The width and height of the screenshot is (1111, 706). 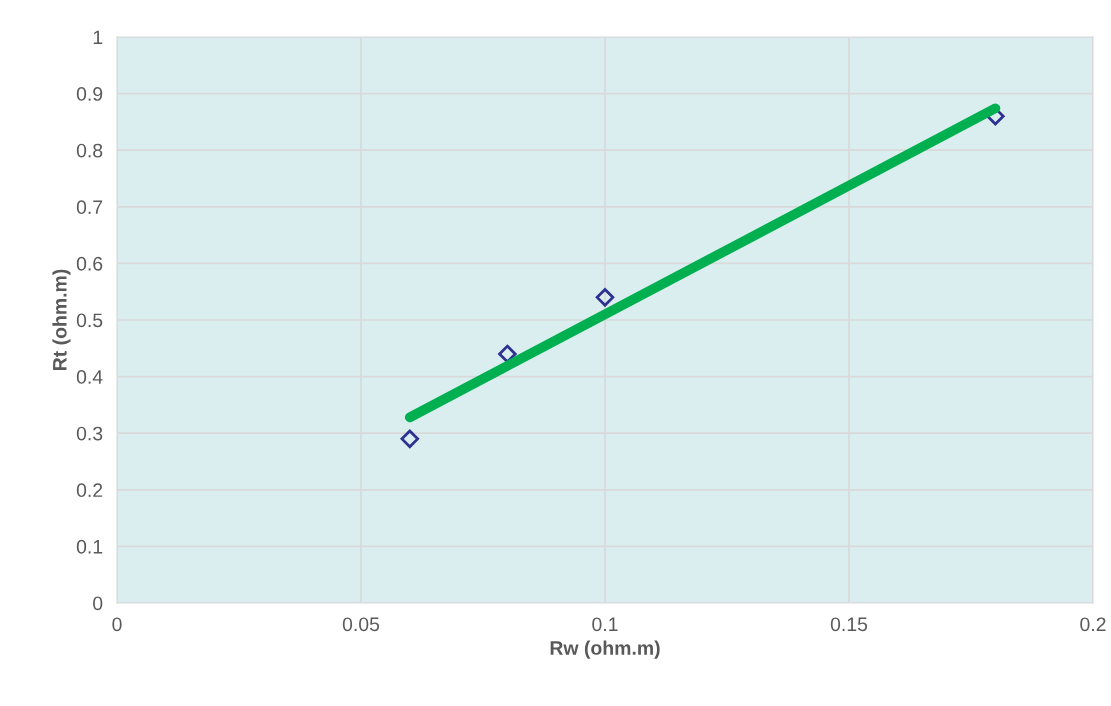 What do you see at coordinates (1093, 624) in the screenshot?
I see `x-tick-label: 0.2` at bounding box center [1093, 624].